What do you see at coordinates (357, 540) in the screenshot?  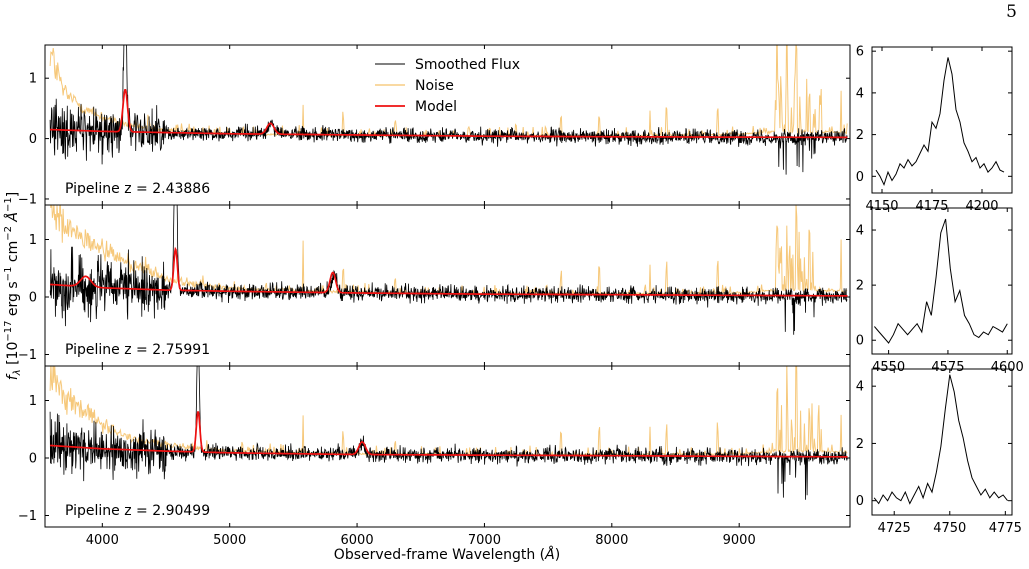 I see `x-tick-label: 6000` at bounding box center [357, 540].